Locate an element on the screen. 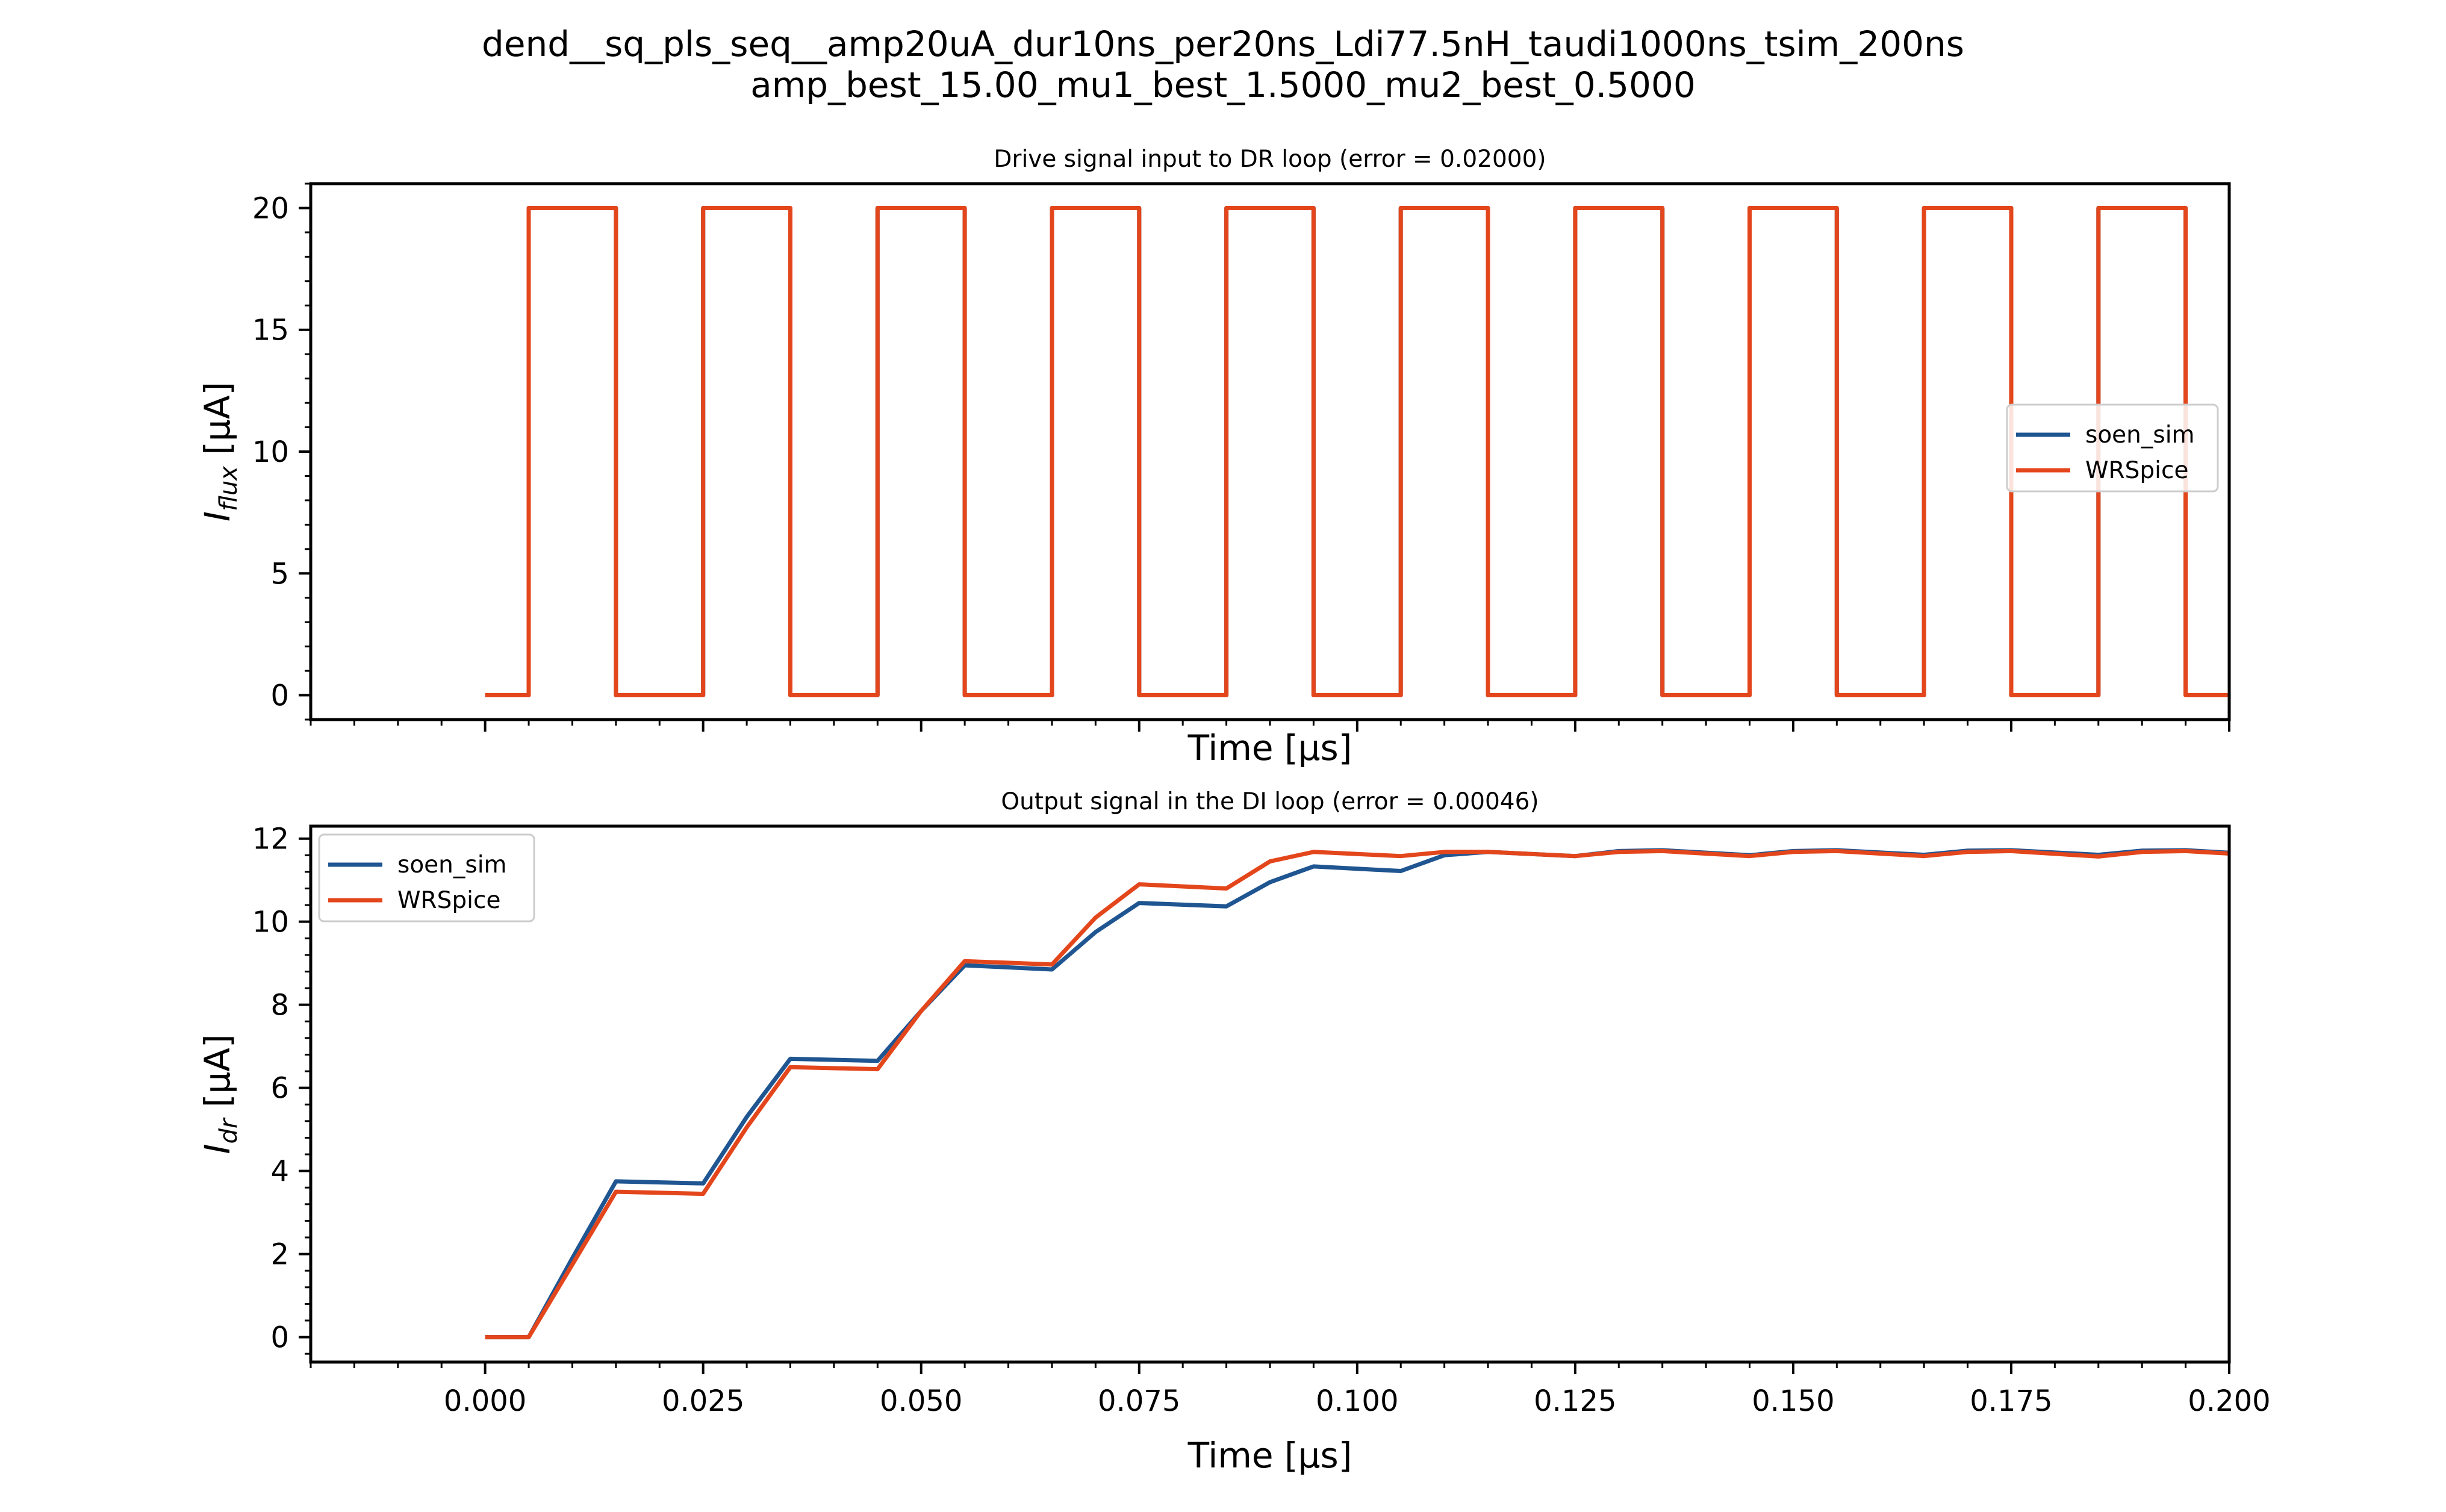  x-tick-label: 0.150 is located at coordinates (1793, 1401).